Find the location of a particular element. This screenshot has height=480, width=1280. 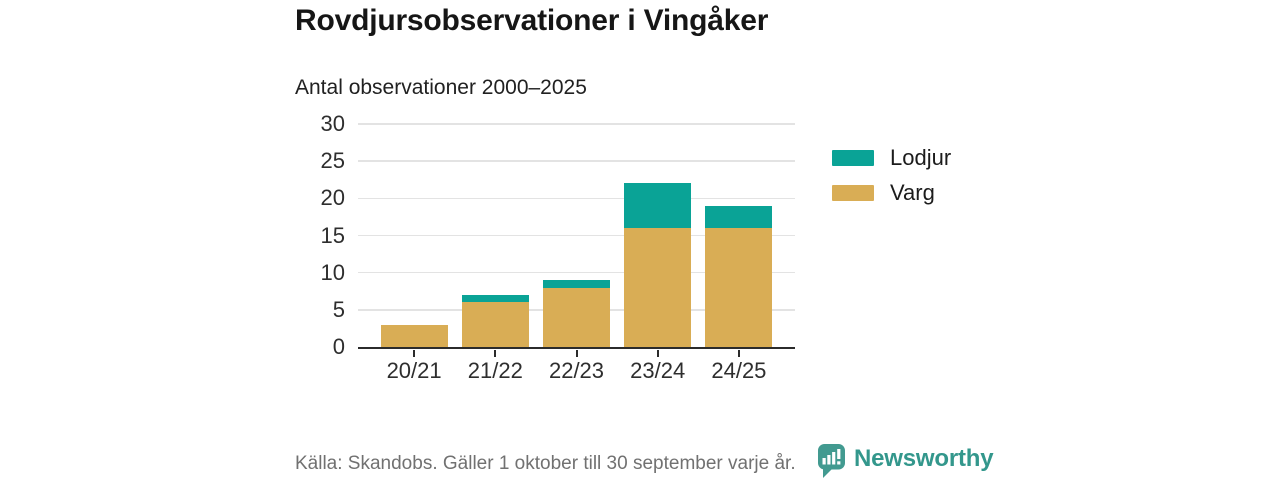

chart-legend: Lodjur Varg is located at coordinates (891, 182).